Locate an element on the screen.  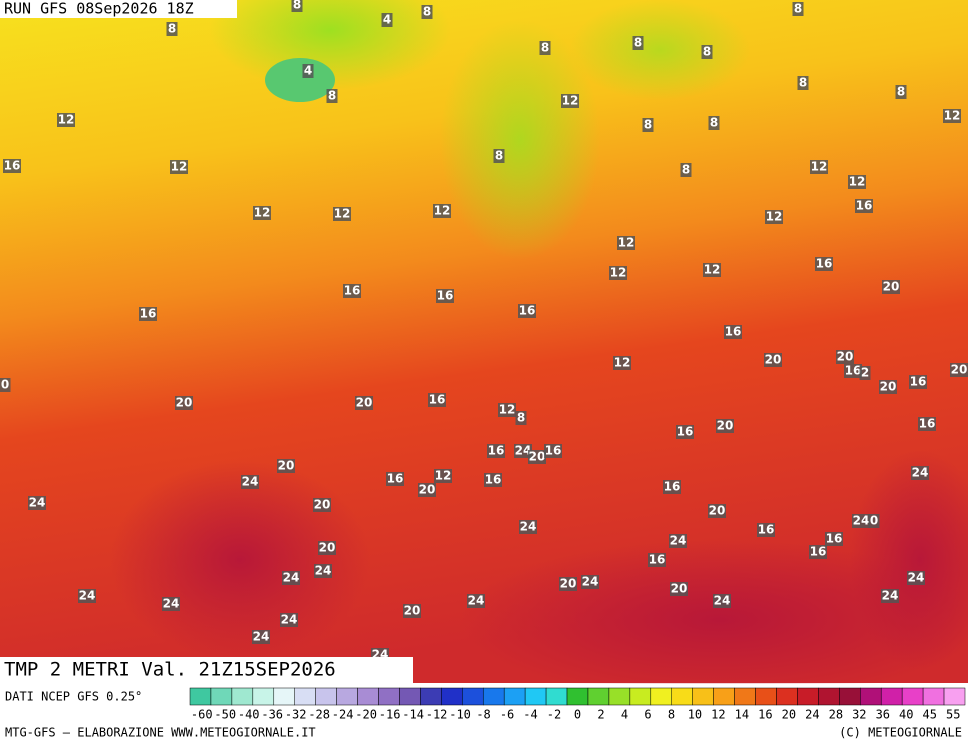
iceland is located at coordinates (300, 80).